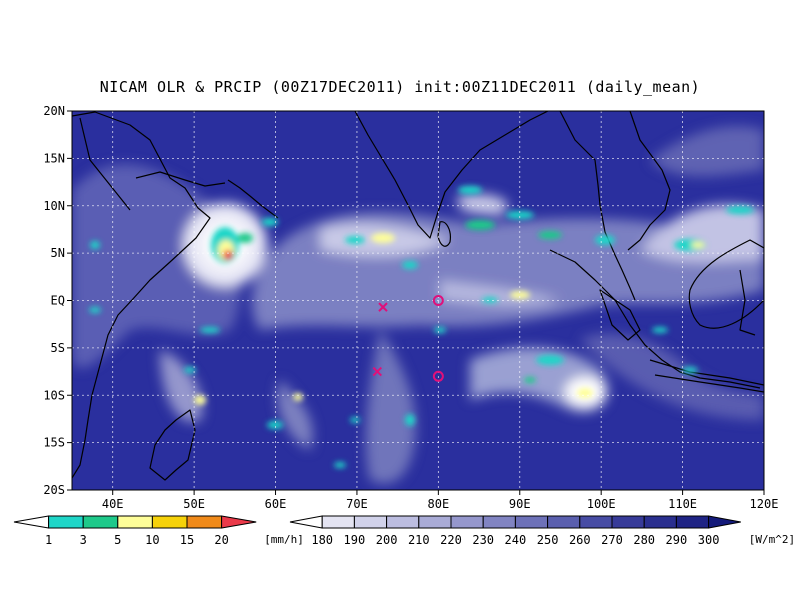 The image size is (800, 600). I want to click on precip-colorbar: 1 3 5 10 15 20 [mm/h], so click(158, 531).